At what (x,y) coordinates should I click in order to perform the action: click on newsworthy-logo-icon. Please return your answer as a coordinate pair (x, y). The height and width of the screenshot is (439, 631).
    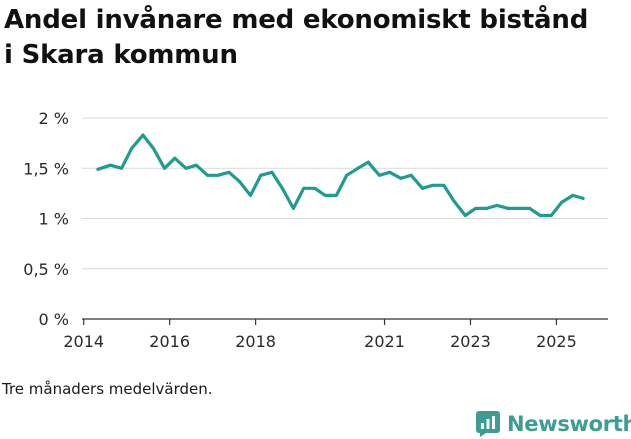
    Looking at the image, I should click on (488, 424).